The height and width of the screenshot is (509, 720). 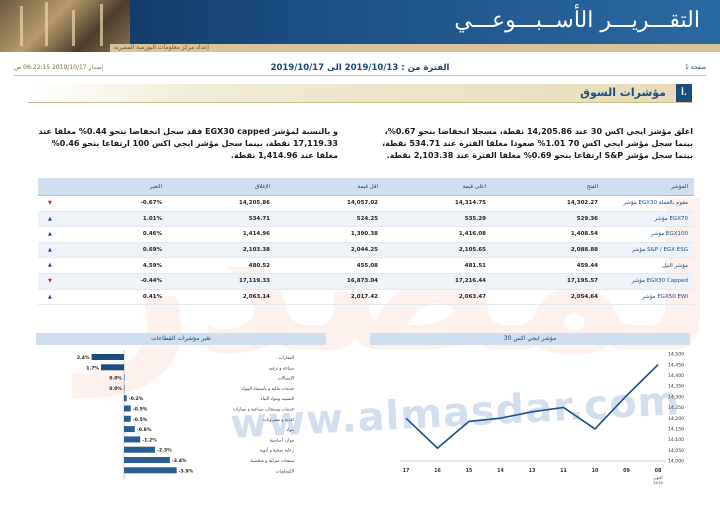 What do you see at coordinates (438, 250) in the screenshot?
I see `high-cell: 2,105.65` at bounding box center [438, 250].